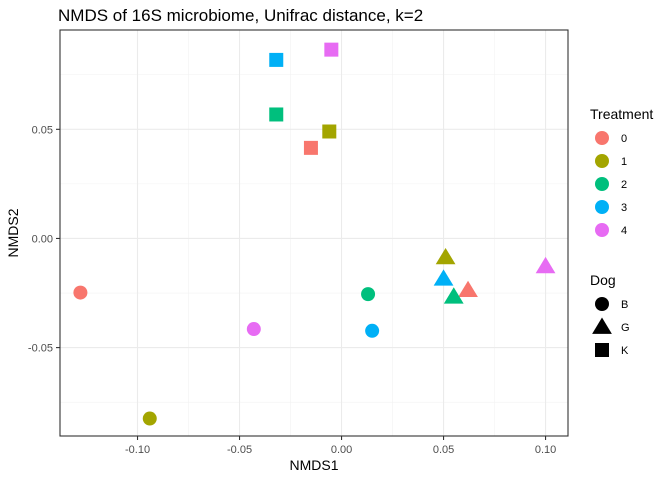 This screenshot has width=672, height=480. What do you see at coordinates (443, 450) in the screenshot?
I see `x-tick-label: 0.05` at bounding box center [443, 450].